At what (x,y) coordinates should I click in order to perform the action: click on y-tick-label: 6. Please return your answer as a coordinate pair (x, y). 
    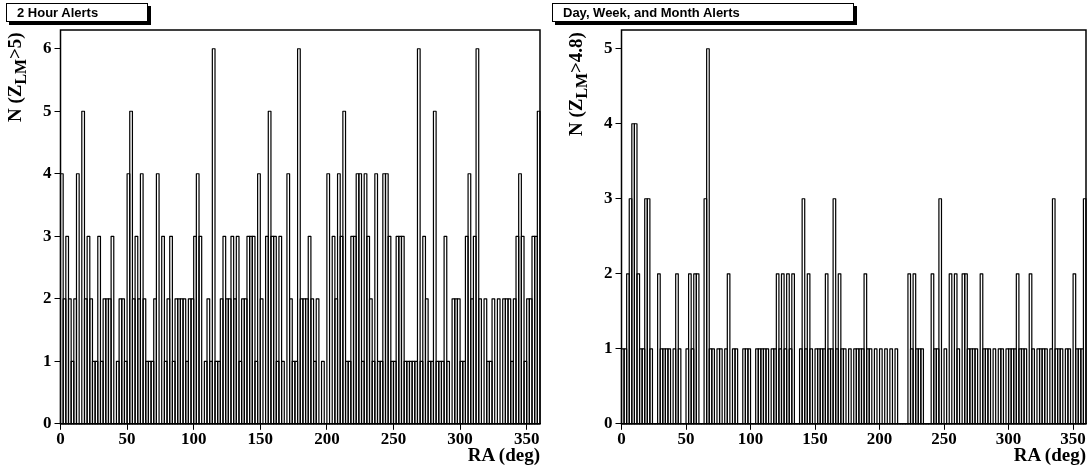
    Looking at the image, I should click on (47, 48).